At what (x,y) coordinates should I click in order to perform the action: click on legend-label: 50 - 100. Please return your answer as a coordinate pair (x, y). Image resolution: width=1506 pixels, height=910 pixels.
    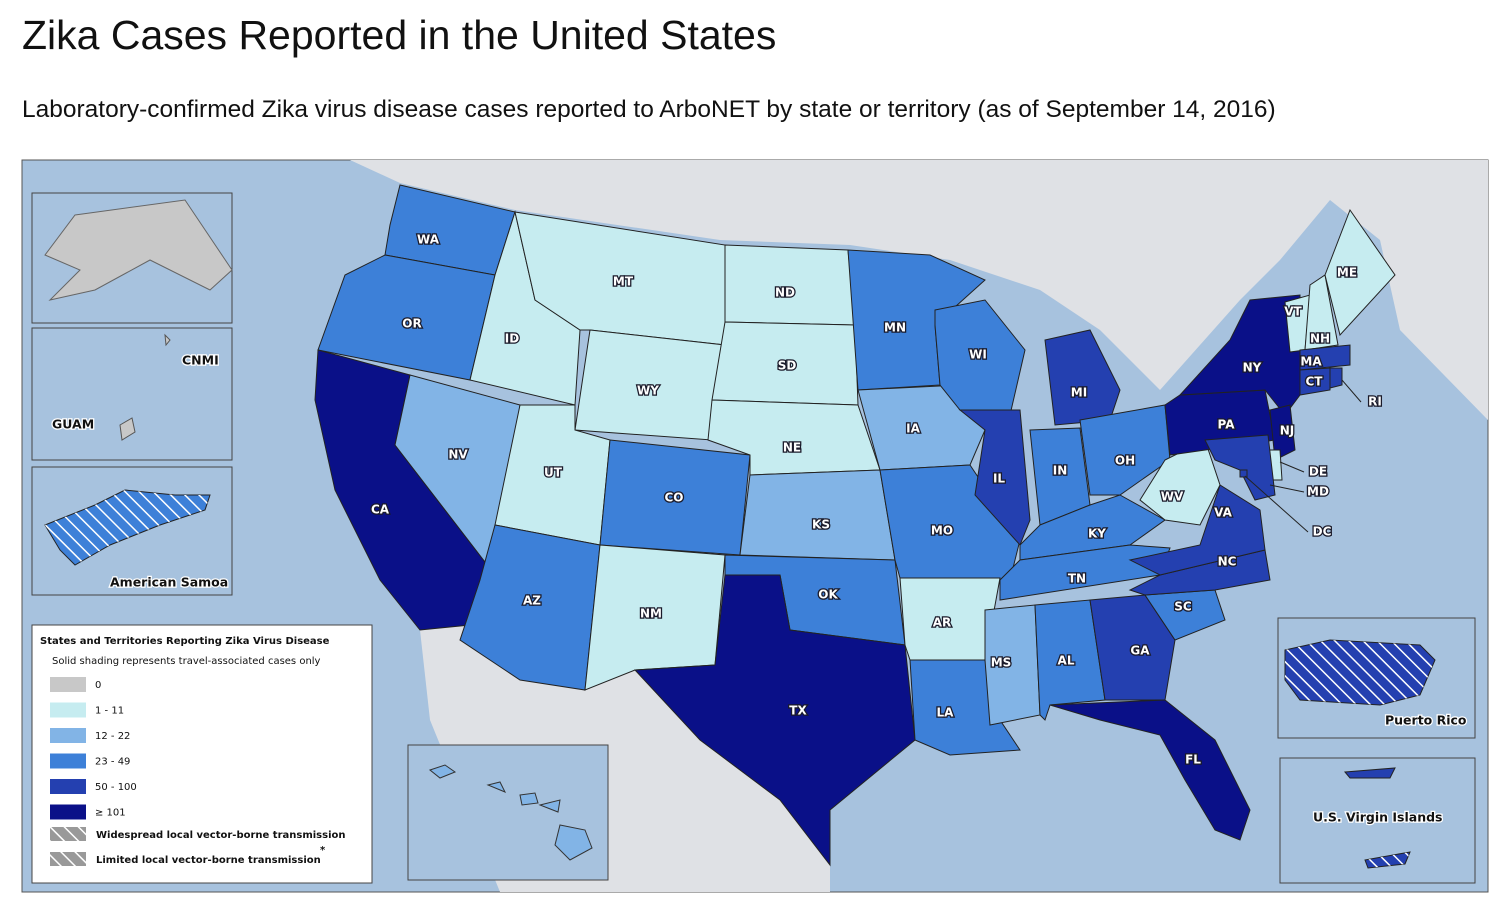
    Looking at the image, I should click on (116, 787).